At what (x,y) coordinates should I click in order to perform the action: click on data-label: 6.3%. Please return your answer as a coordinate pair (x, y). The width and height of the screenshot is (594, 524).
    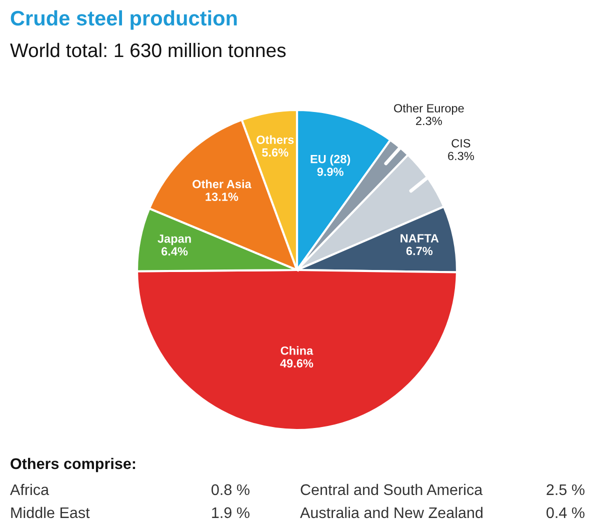
    Looking at the image, I should click on (461, 156).